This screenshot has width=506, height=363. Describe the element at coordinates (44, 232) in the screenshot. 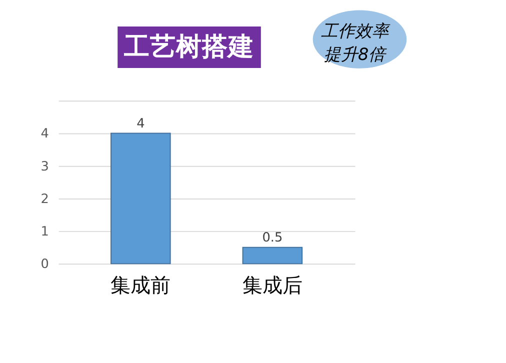

I see `y-tick-label: 1` at that location.